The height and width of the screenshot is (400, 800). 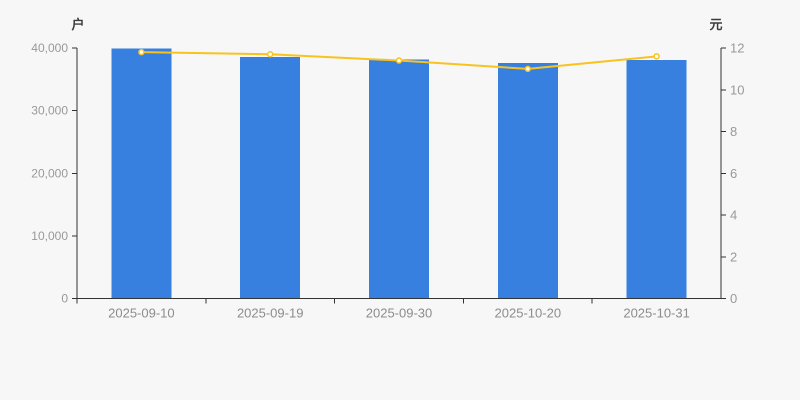 What do you see at coordinates (733, 173) in the screenshot?
I see `y-right-tick-label: 6` at bounding box center [733, 173].